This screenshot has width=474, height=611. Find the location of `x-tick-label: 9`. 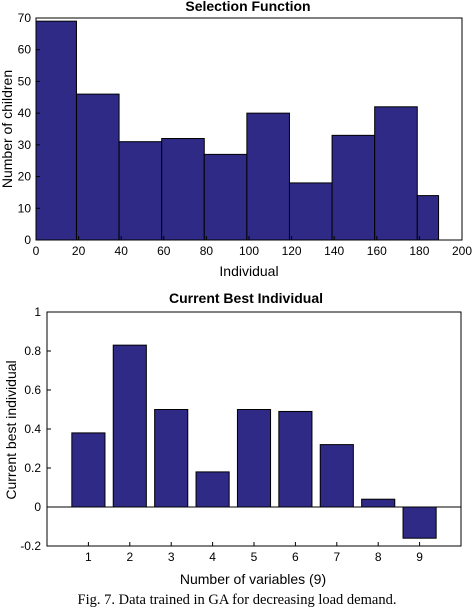

x-tick-label: 9 is located at coordinates (419, 557).